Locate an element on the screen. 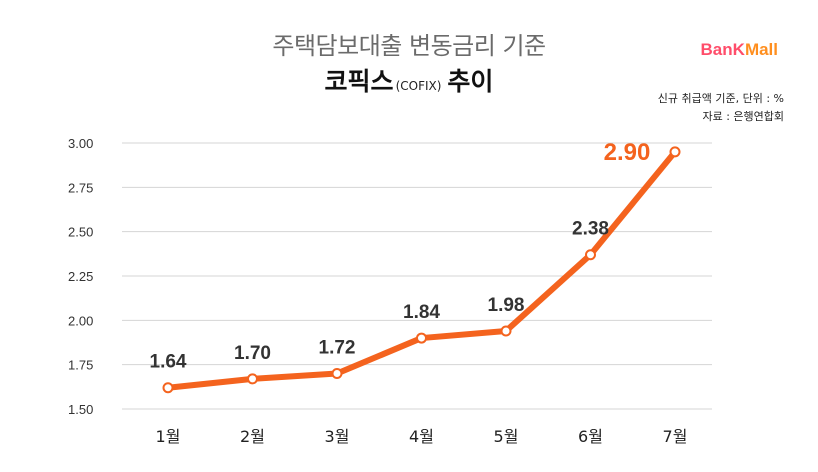 The width and height of the screenshot is (818, 472). data-label: 1.98 is located at coordinates (506, 305).